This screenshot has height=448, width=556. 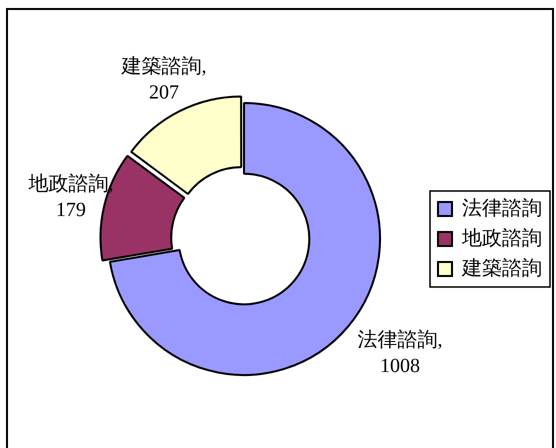 What do you see at coordinates (501, 268) in the screenshot?
I see `legend-label: 建築諮詢` at bounding box center [501, 268].